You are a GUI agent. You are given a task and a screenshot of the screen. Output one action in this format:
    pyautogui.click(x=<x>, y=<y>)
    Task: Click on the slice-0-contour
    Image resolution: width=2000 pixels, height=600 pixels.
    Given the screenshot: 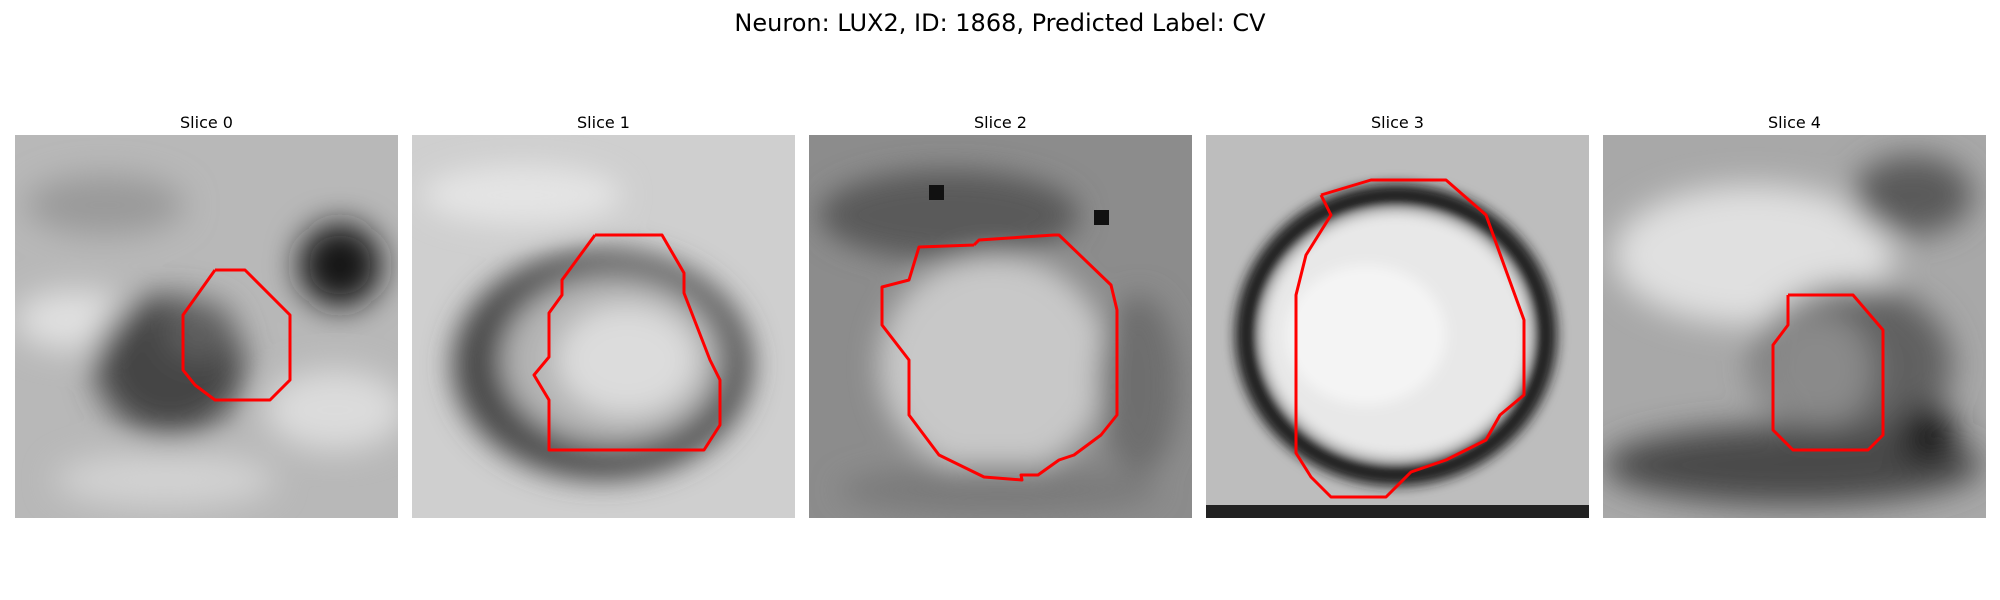 What is the action you would take?
    pyautogui.click(x=236, y=335)
    